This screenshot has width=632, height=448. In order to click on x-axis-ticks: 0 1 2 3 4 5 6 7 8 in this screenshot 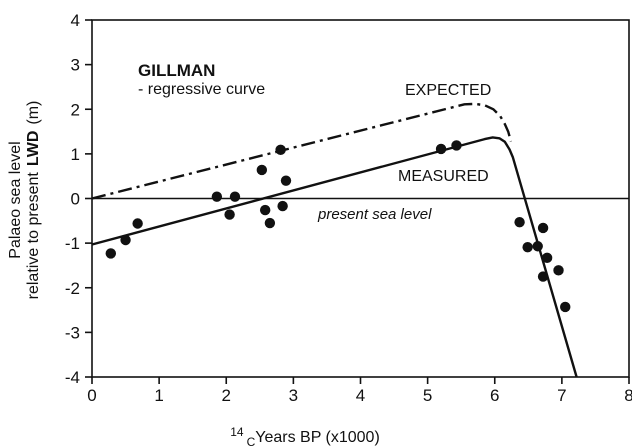, I will do `click(359, 391)`.